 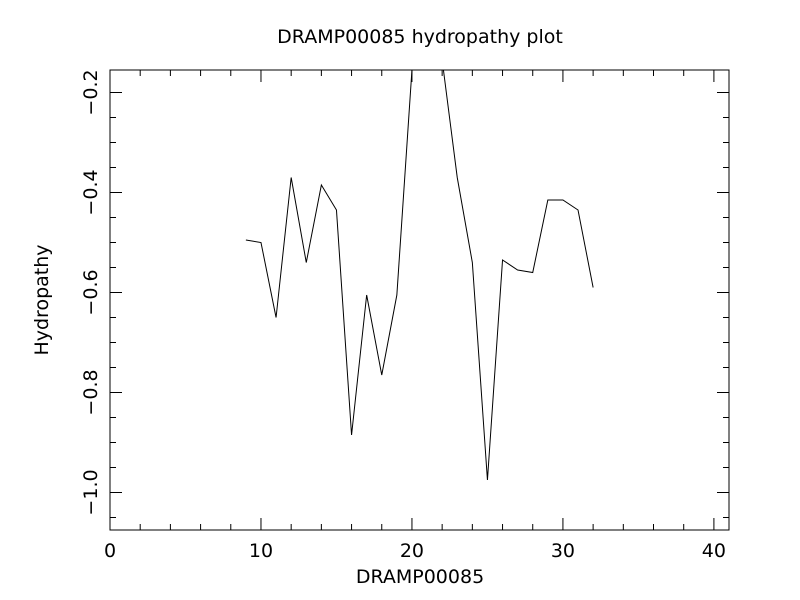 I want to click on x-tick-labels: 0 10 20 30 40, so click(x=415, y=551).